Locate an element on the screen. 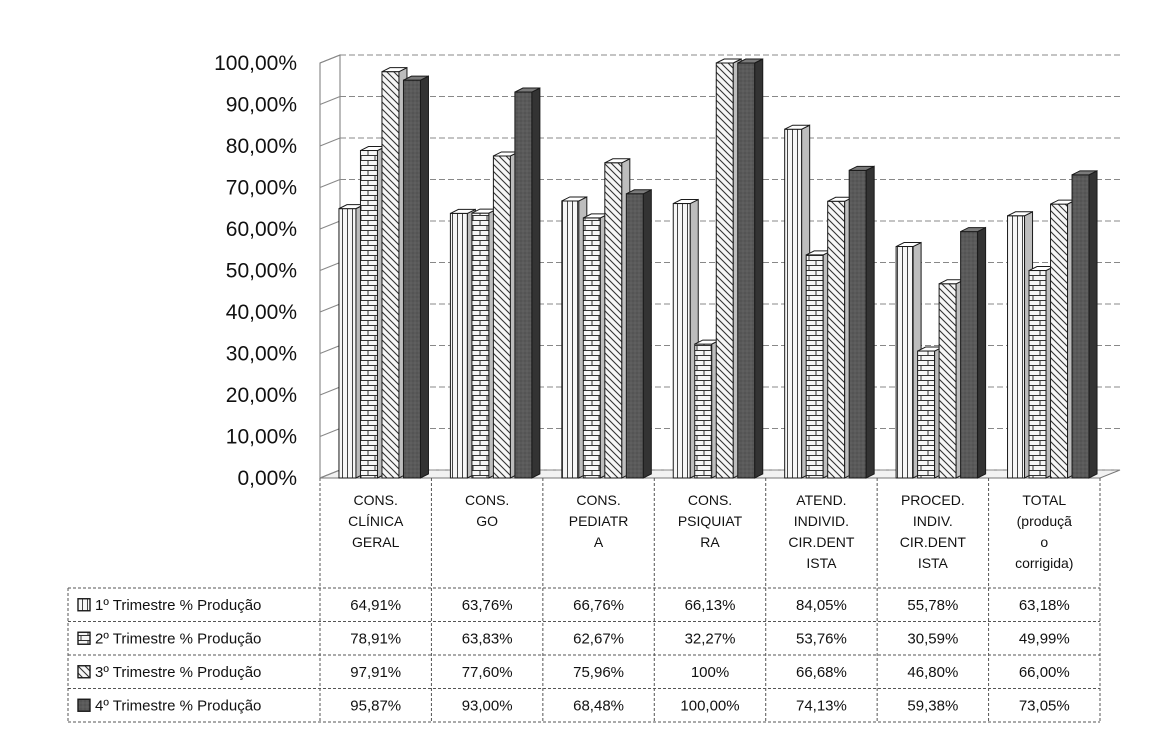 This screenshot has width=1153, height=738. table-cell: 46,80% is located at coordinates (932, 672).